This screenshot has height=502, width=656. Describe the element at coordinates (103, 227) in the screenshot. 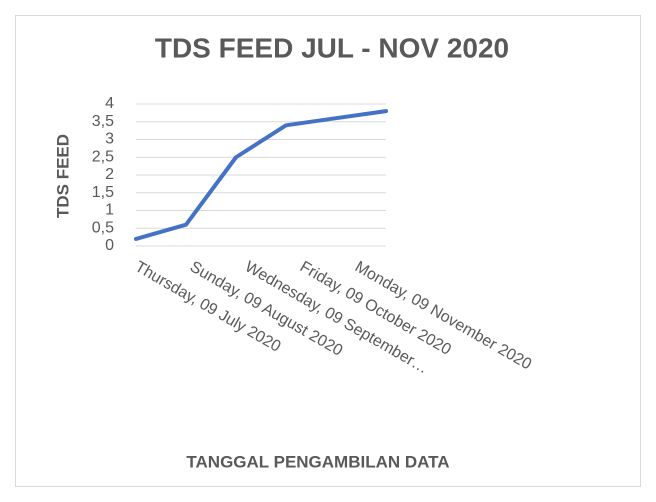

I see `y-tick-label: 0,5` at that location.